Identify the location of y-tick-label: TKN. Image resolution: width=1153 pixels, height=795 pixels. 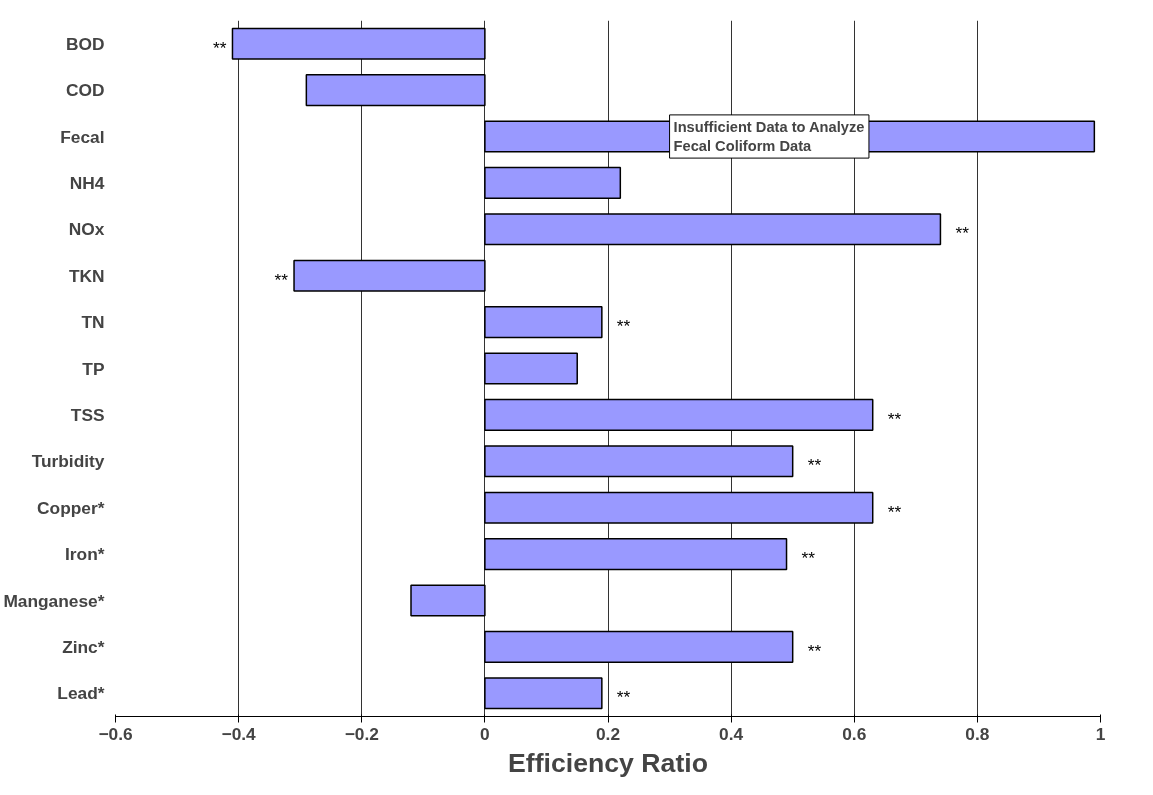
(86, 275).